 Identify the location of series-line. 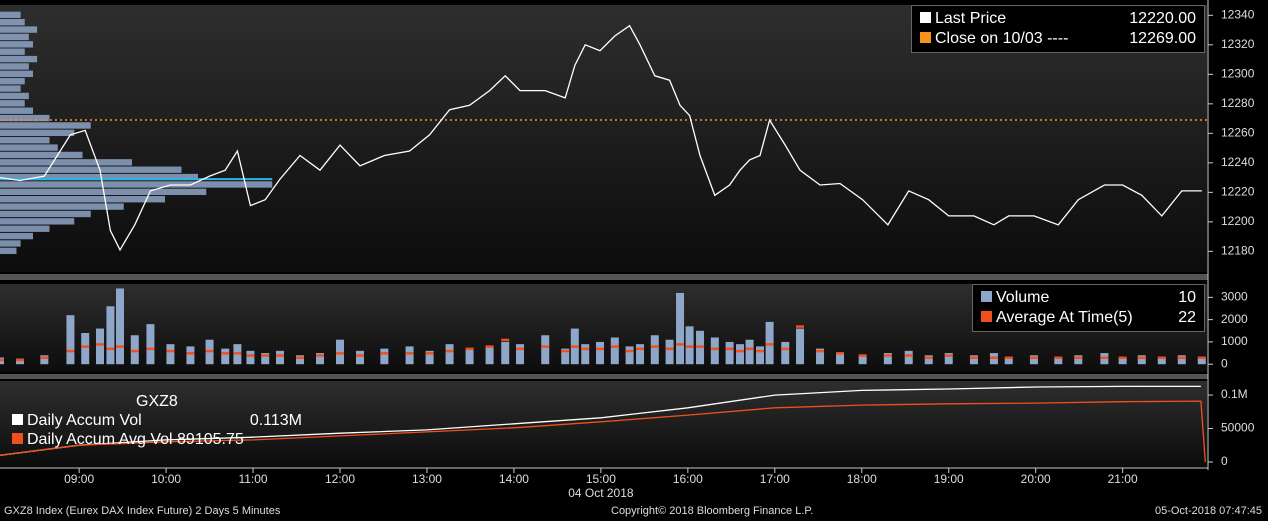
(603, 431).